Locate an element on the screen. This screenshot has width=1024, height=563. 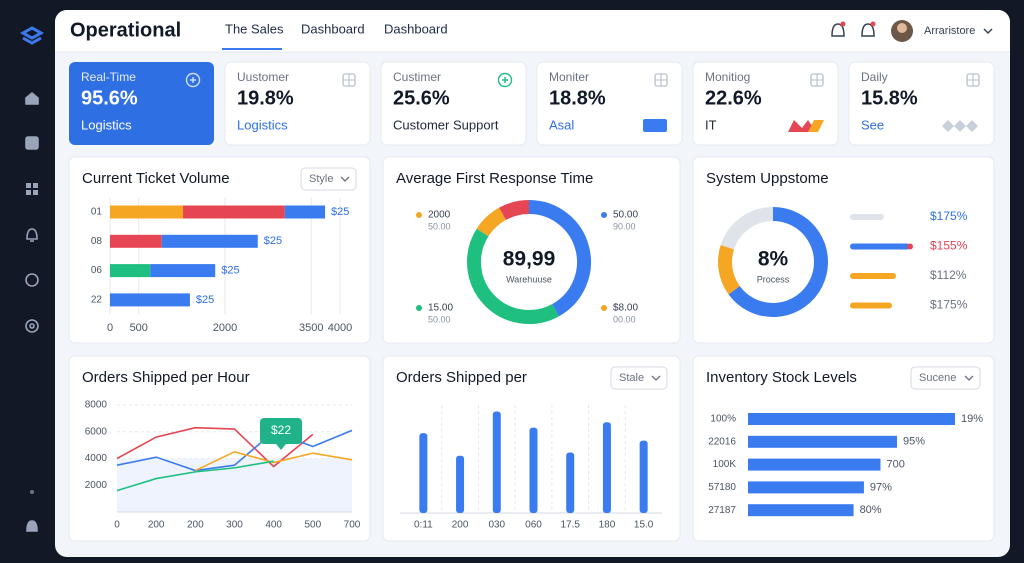
settings-icon is located at coordinates (32, 326).